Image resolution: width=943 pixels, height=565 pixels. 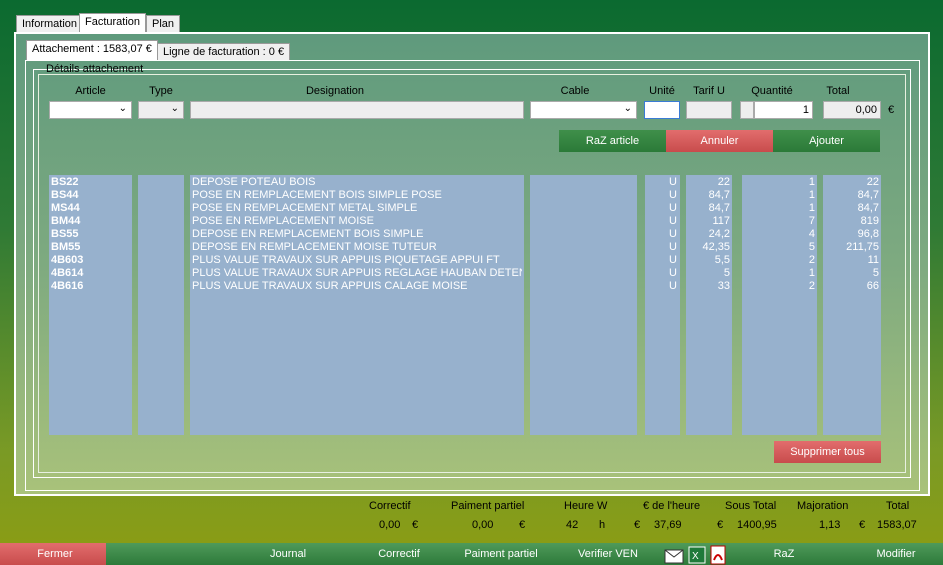 I want to click on bottom-button: Verifier VEN, so click(x=608, y=554).